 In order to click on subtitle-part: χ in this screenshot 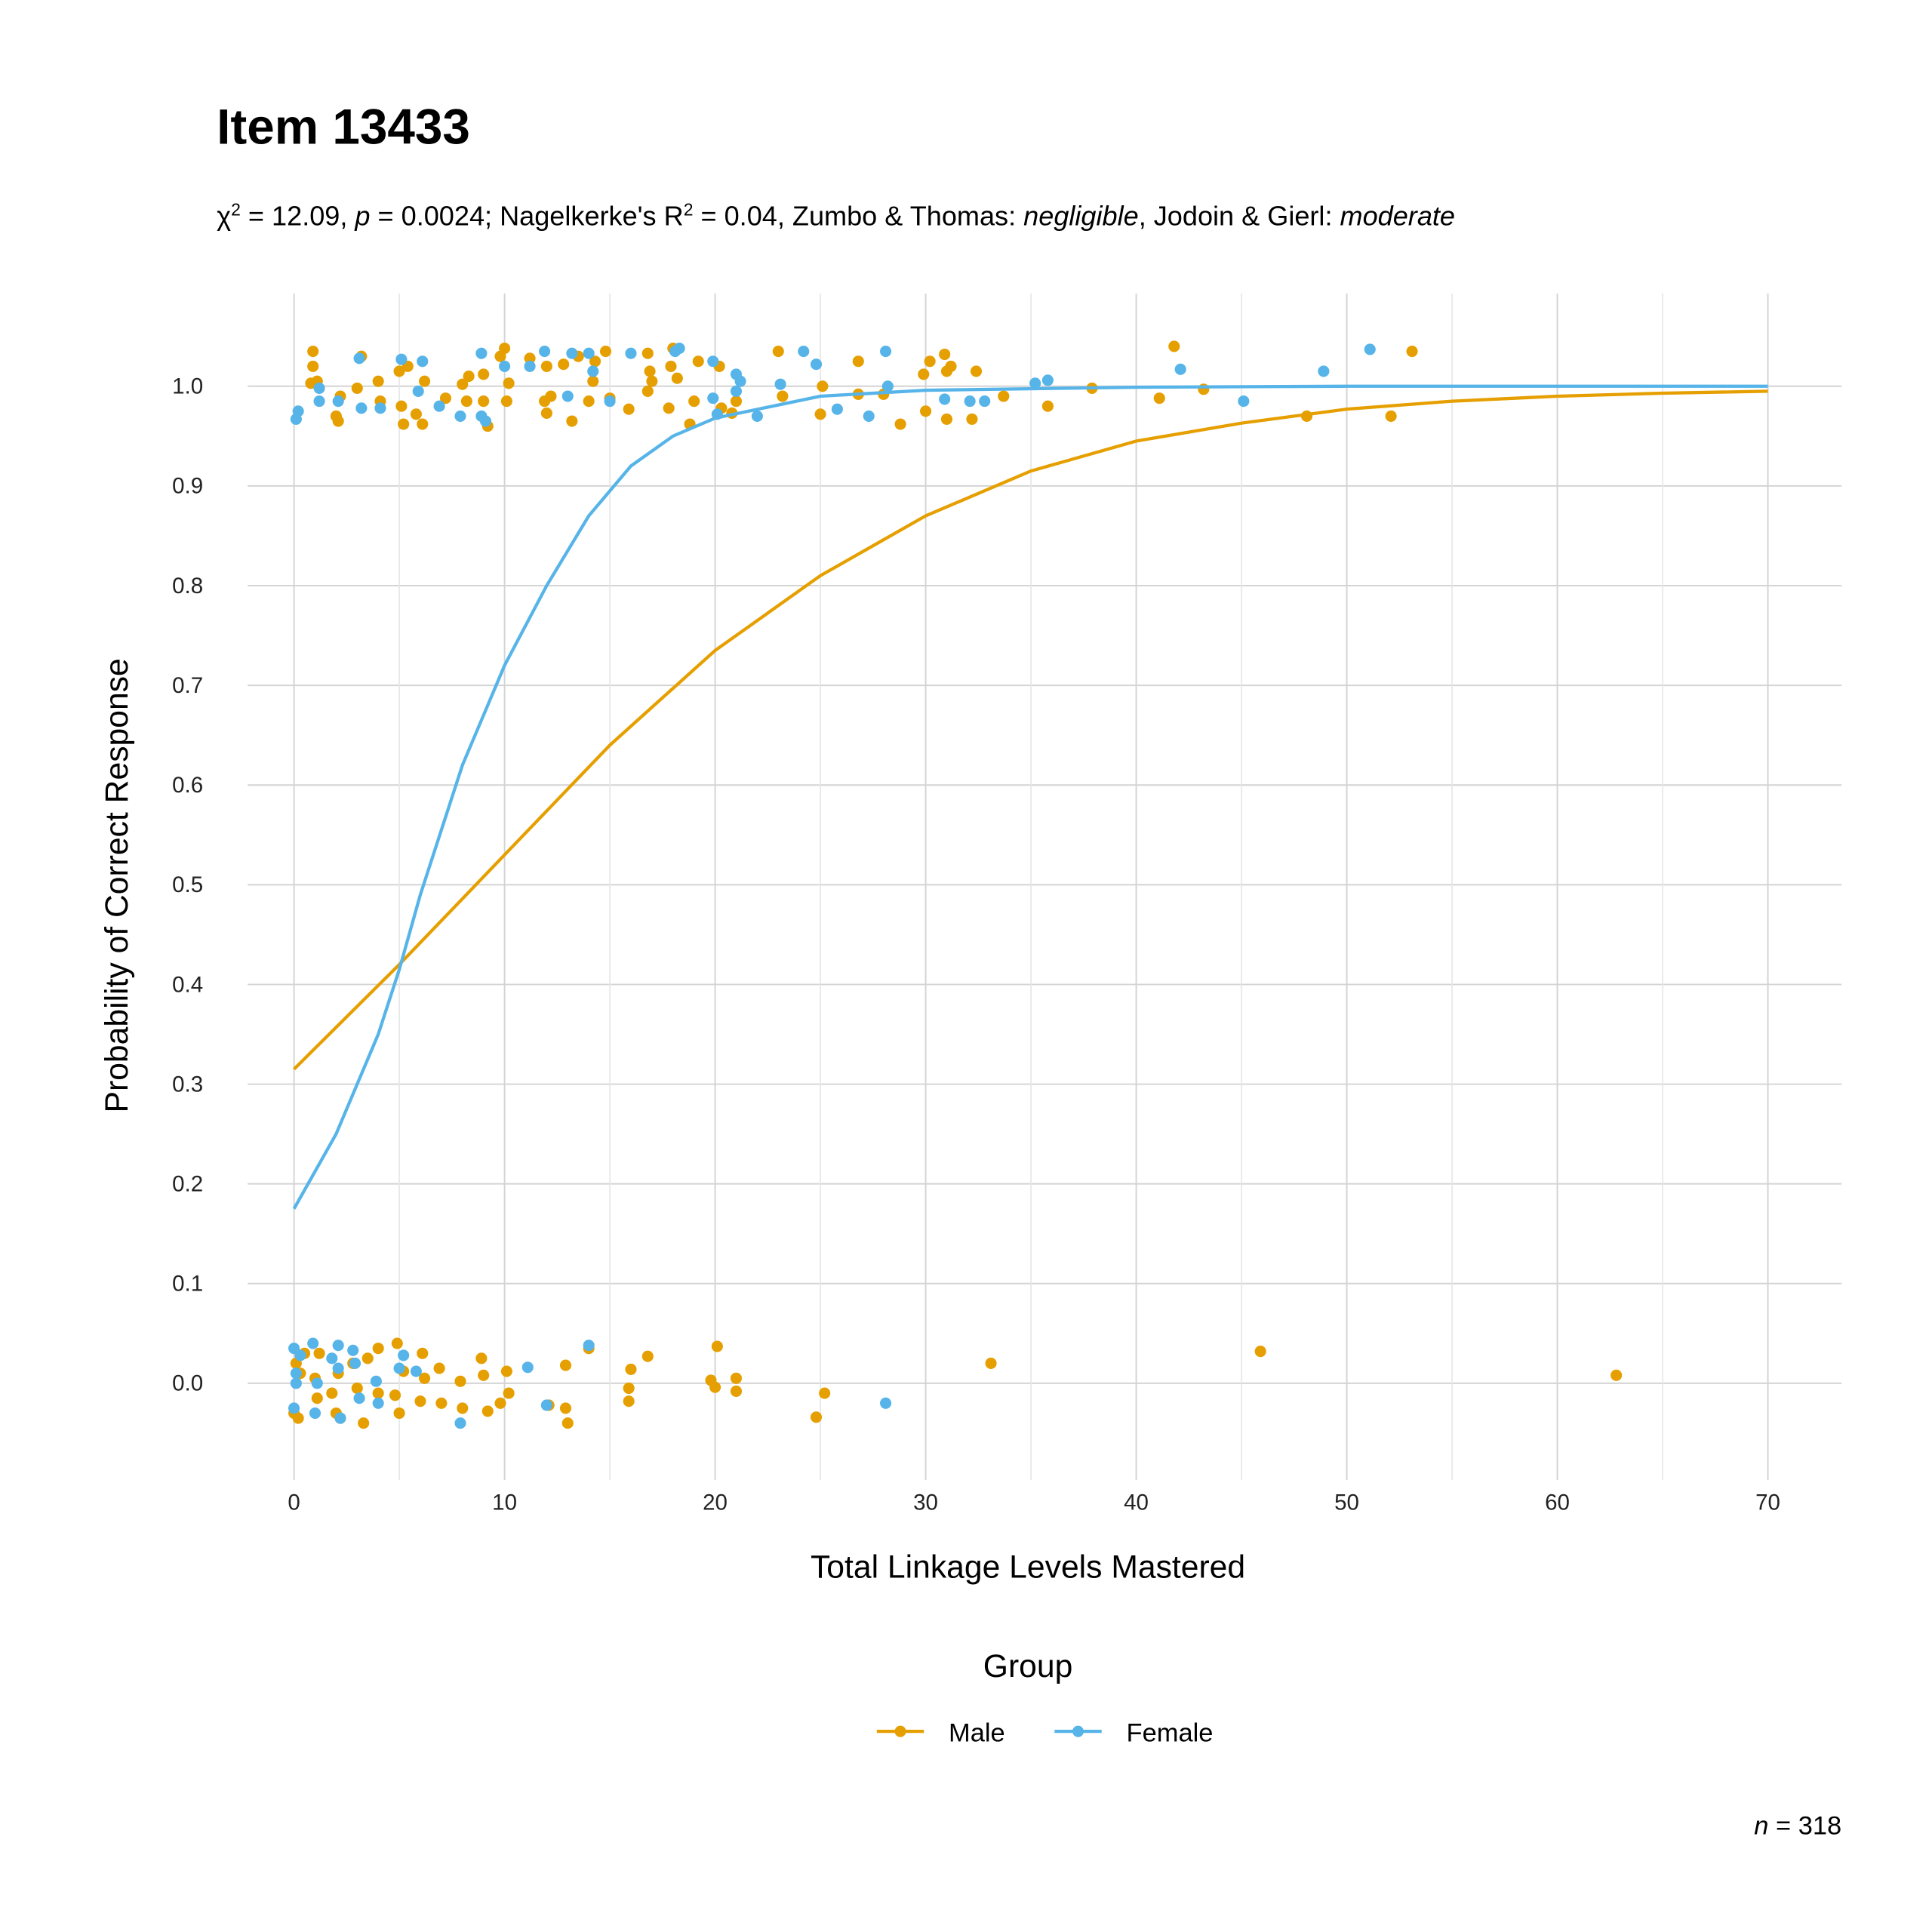, I will do `click(224, 216)`.